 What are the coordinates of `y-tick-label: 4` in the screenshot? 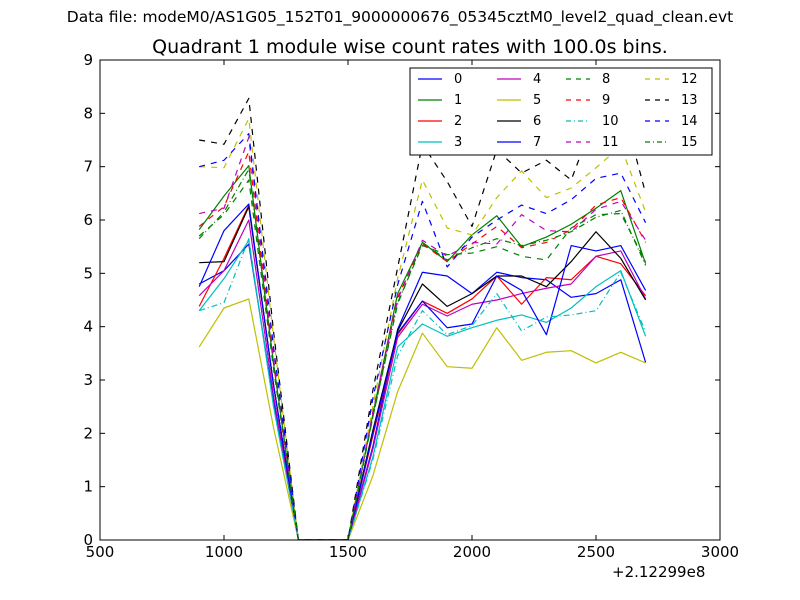 It's located at (88, 327).